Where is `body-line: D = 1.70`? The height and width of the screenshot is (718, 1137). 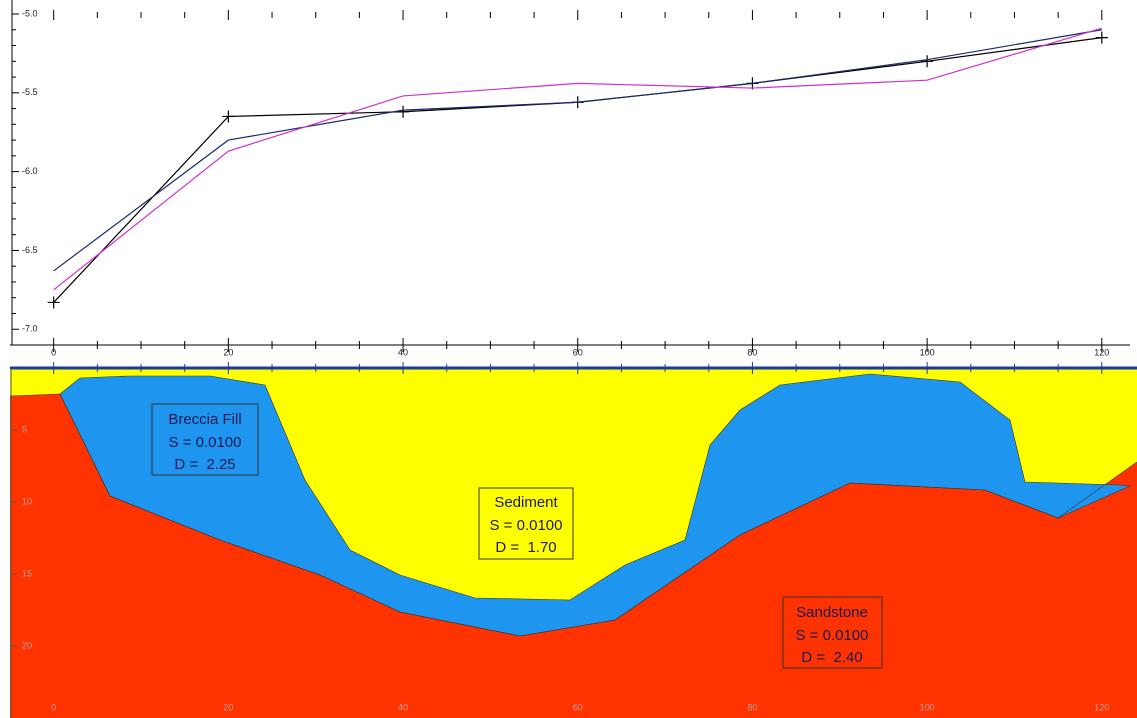
body-line: D = 1.70 is located at coordinates (525, 547).